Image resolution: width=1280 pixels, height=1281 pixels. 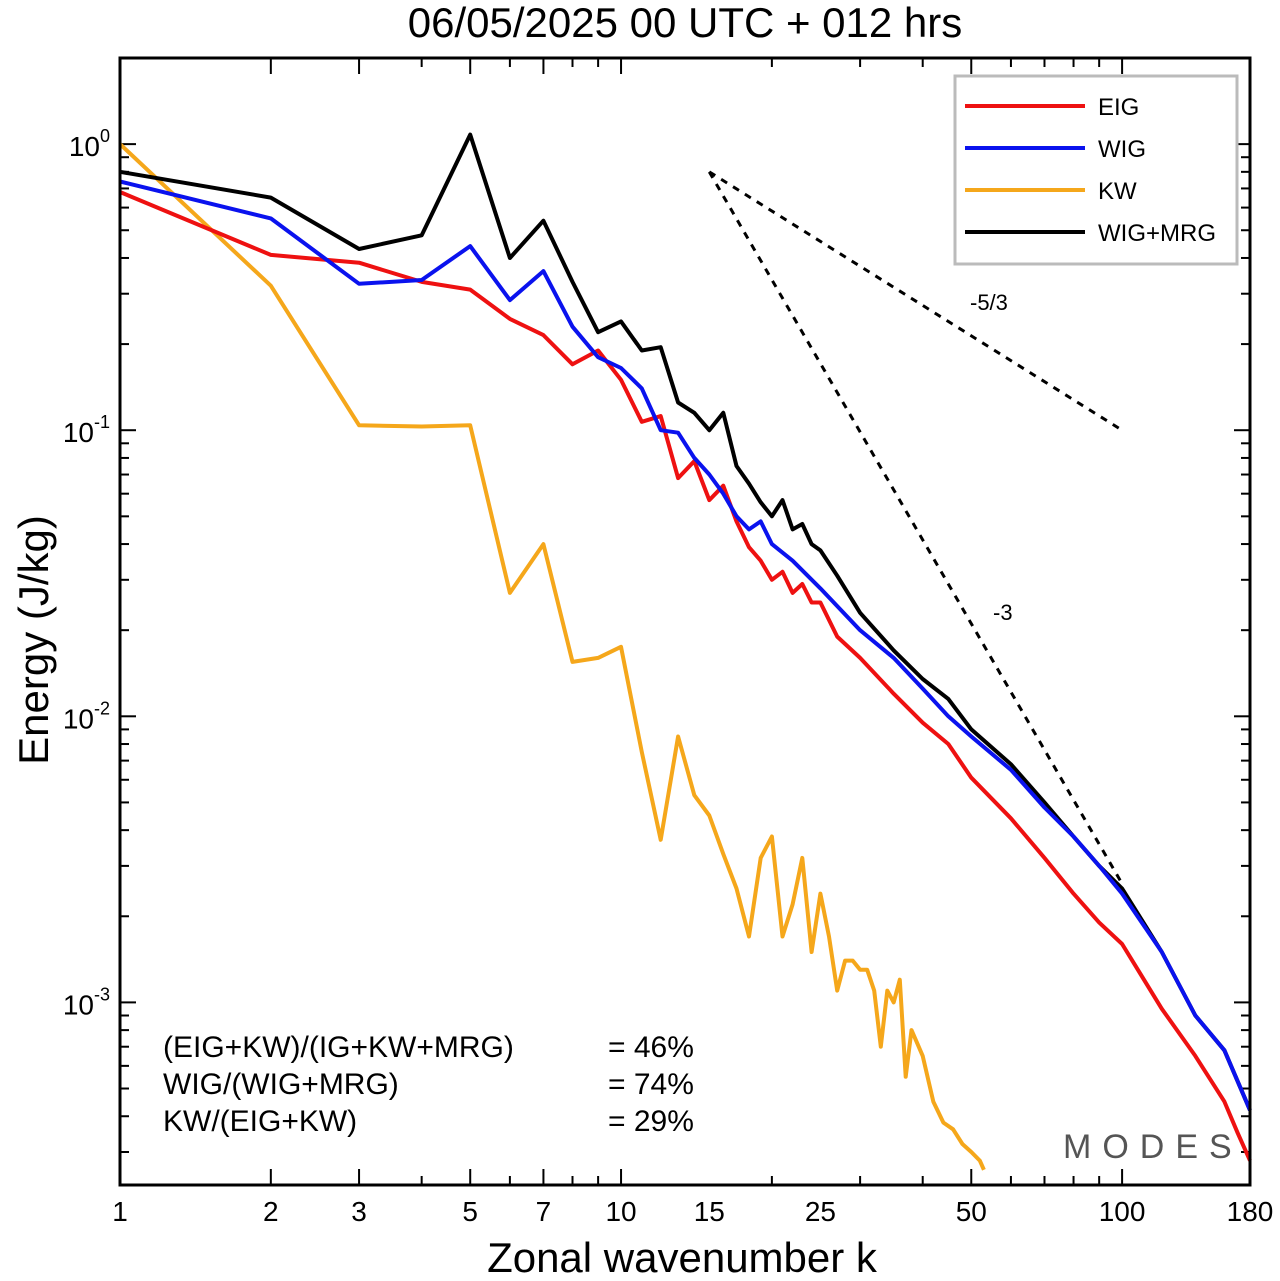 What do you see at coordinates (281, 1084) in the screenshot?
I see `ratio-label: WIG/(WIG+MRG)` at bounding box center [281, 1084].